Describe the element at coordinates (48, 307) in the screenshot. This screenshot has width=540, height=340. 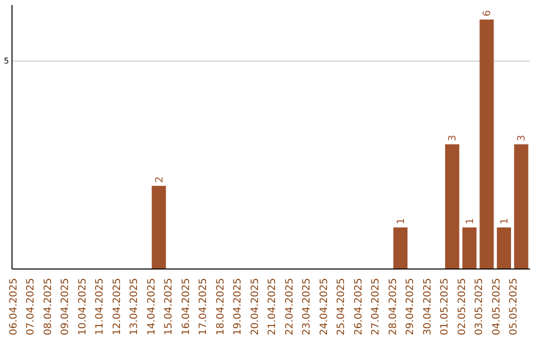
I see `x-tick-label: 08.04.2025` at that location.